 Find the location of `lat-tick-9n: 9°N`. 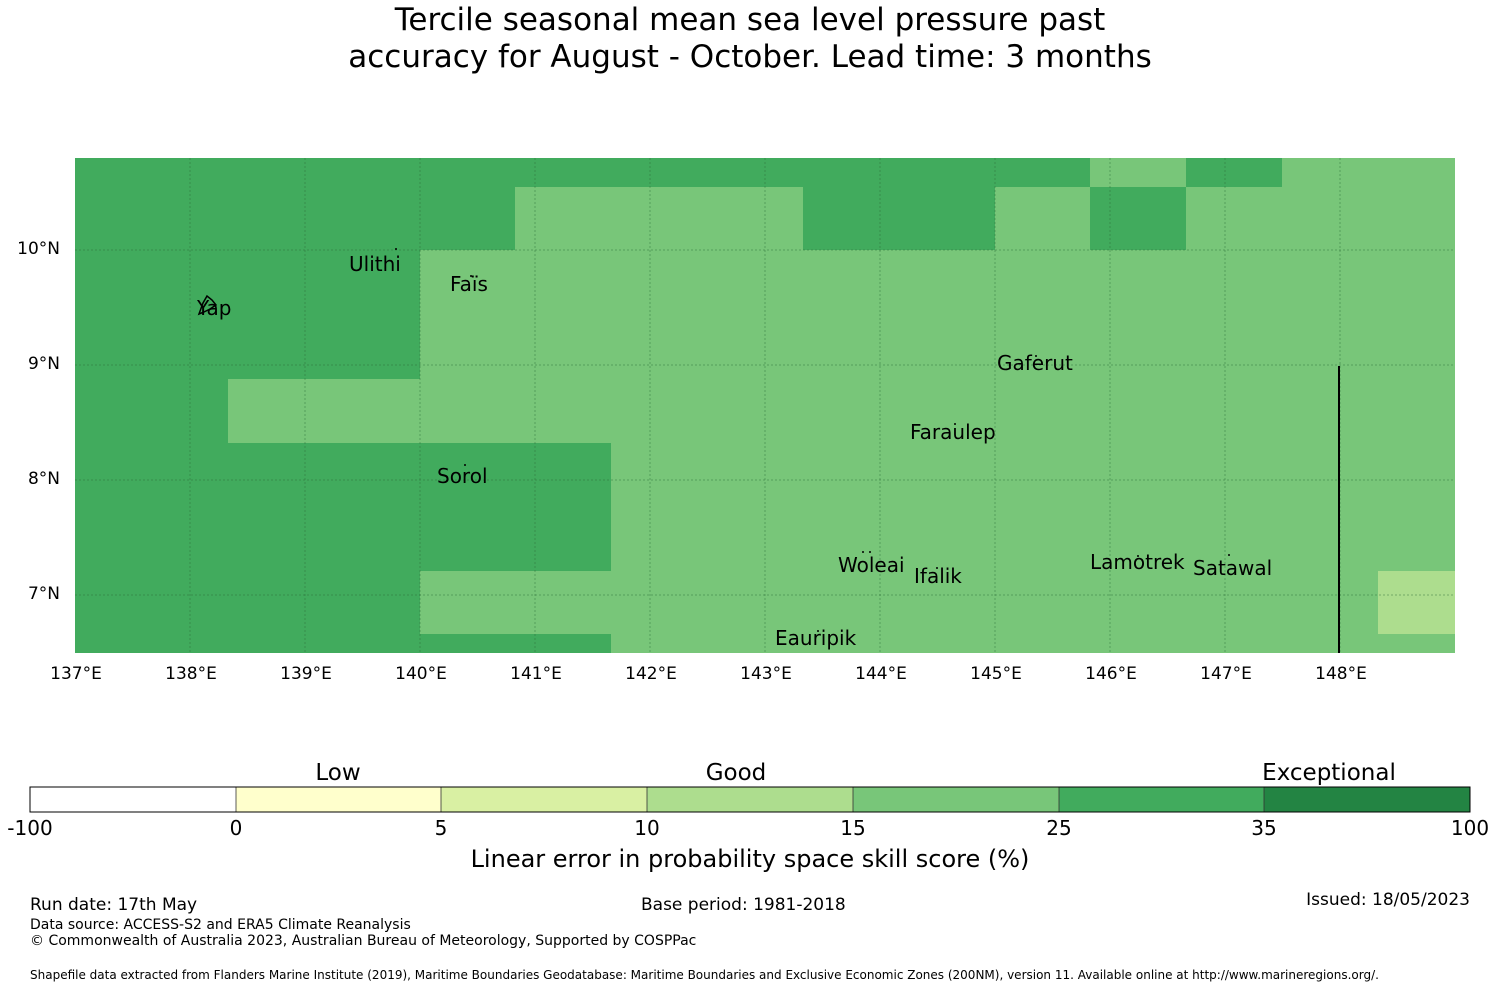

lat-tick-9n: 9°N is located at coordinates (43, 364).